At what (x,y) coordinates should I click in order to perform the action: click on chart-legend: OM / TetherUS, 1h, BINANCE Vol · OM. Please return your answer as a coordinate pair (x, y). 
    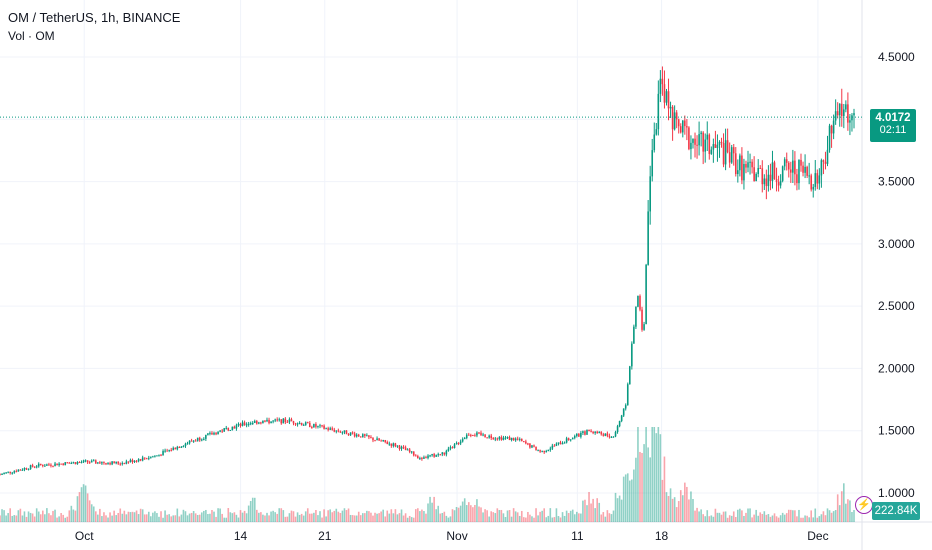
    Looking at the image, I should click on (94, 27).